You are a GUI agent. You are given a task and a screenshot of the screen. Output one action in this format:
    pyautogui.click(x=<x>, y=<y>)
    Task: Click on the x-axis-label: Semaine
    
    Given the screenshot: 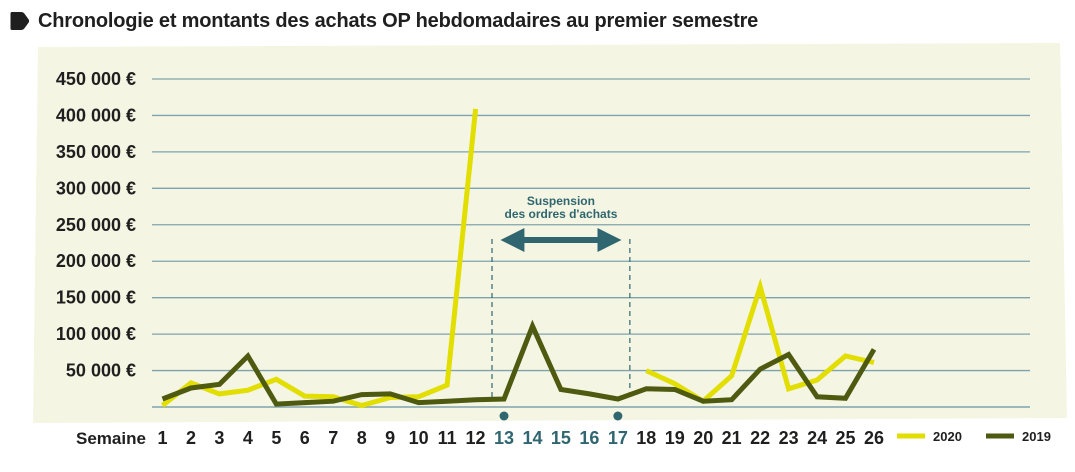 What is the action you would take?
    pyautogui.click(x=111, y=438)
    